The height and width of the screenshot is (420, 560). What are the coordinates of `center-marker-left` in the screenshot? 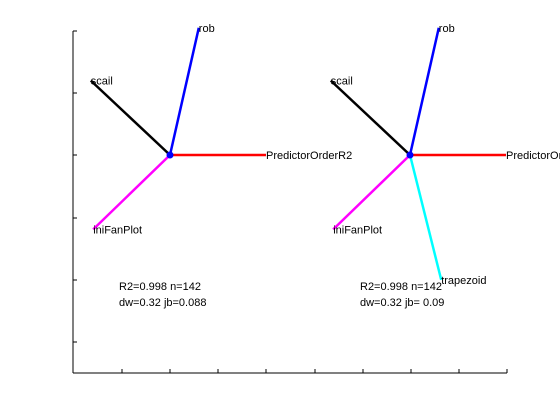 It's located at (170, 155).